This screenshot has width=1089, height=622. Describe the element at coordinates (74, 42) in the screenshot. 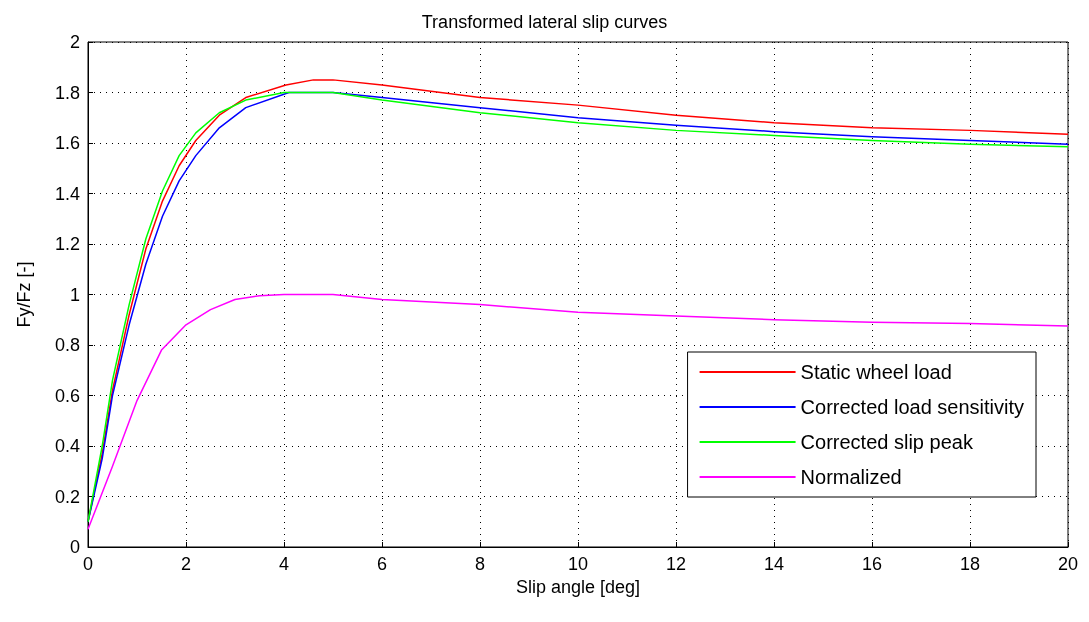

I see `y-tick-label: 2` at that location.